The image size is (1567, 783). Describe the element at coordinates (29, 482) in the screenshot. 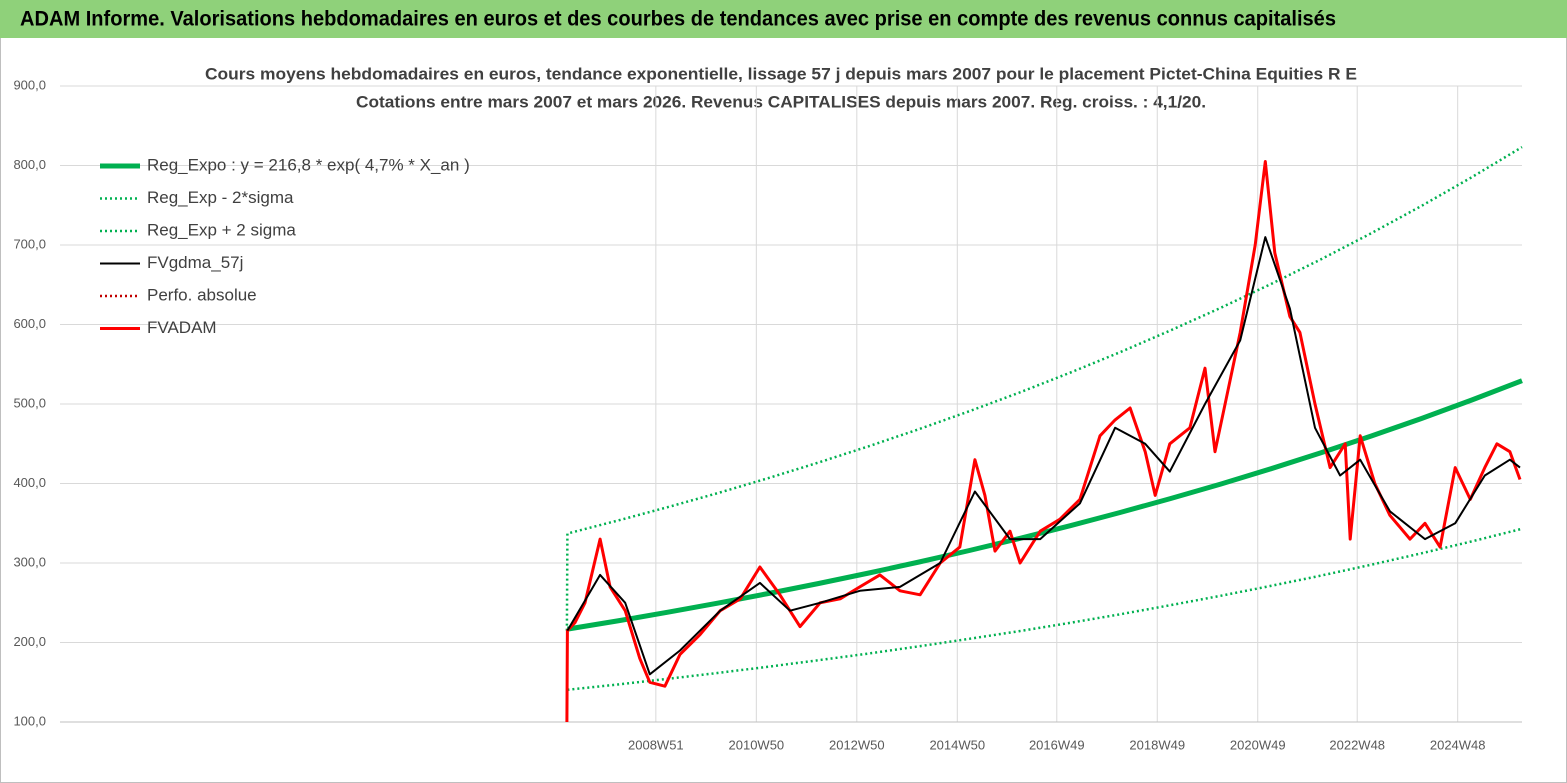

I see `y-tick-label: 400,0` at that location.